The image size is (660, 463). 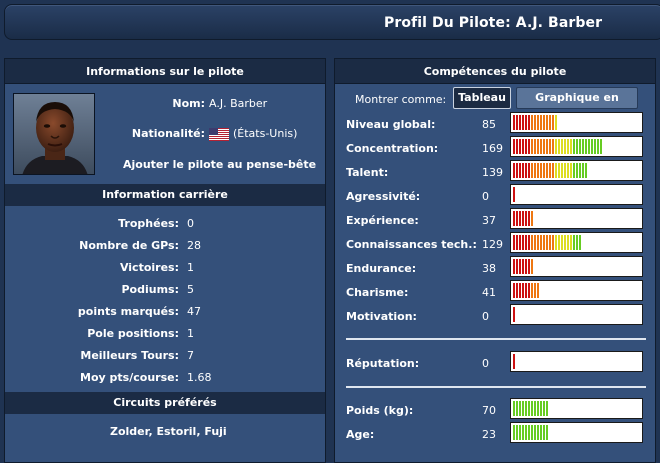 I want to click on circuit-link: Zolder, so click(x=129, y=431).